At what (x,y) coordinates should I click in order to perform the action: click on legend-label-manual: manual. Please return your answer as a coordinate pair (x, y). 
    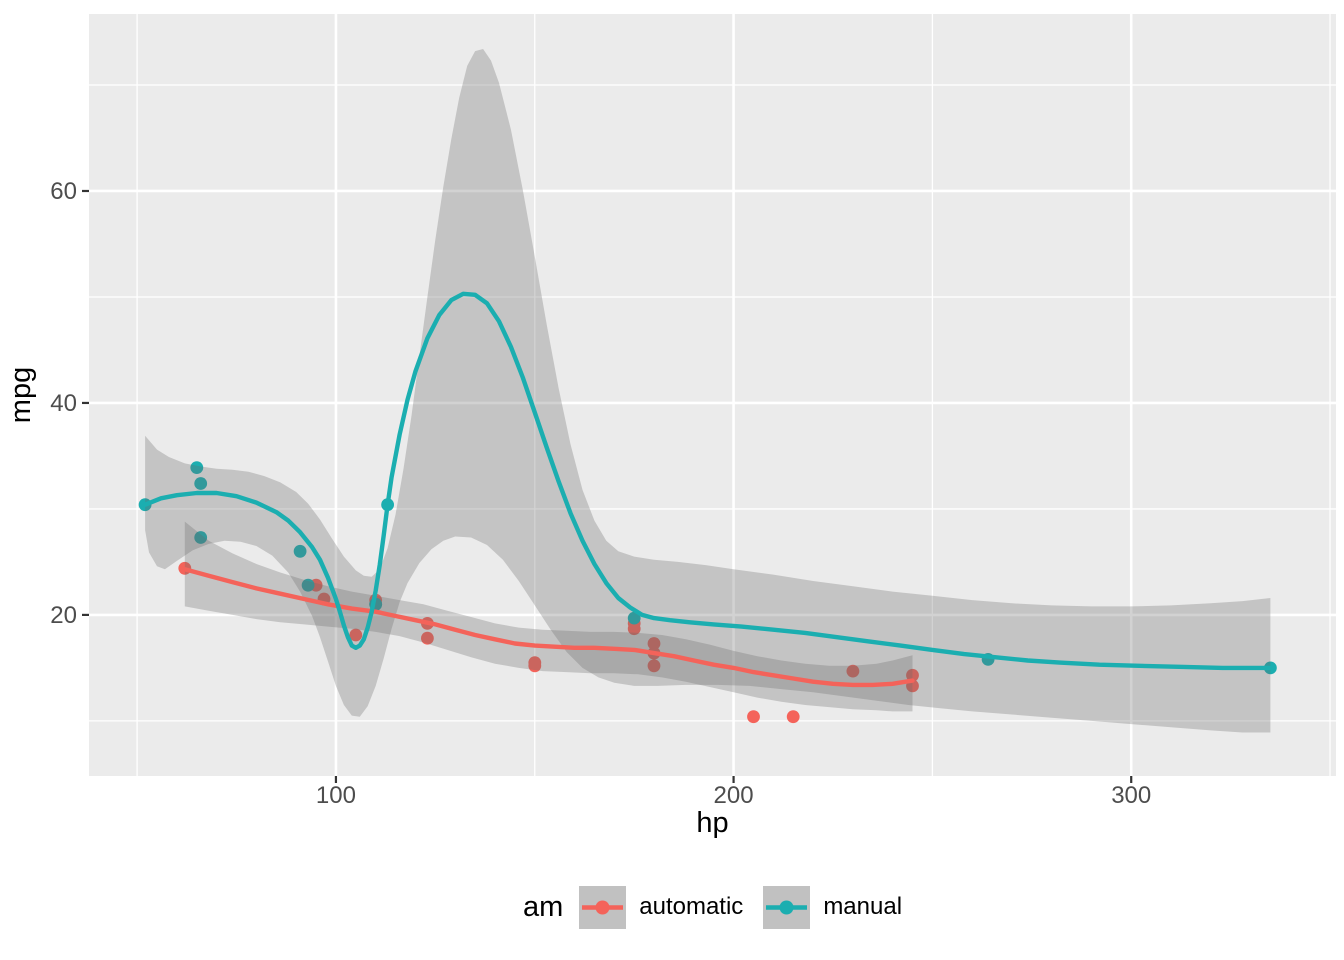
    Looking at the image, I should click on (863, 906).